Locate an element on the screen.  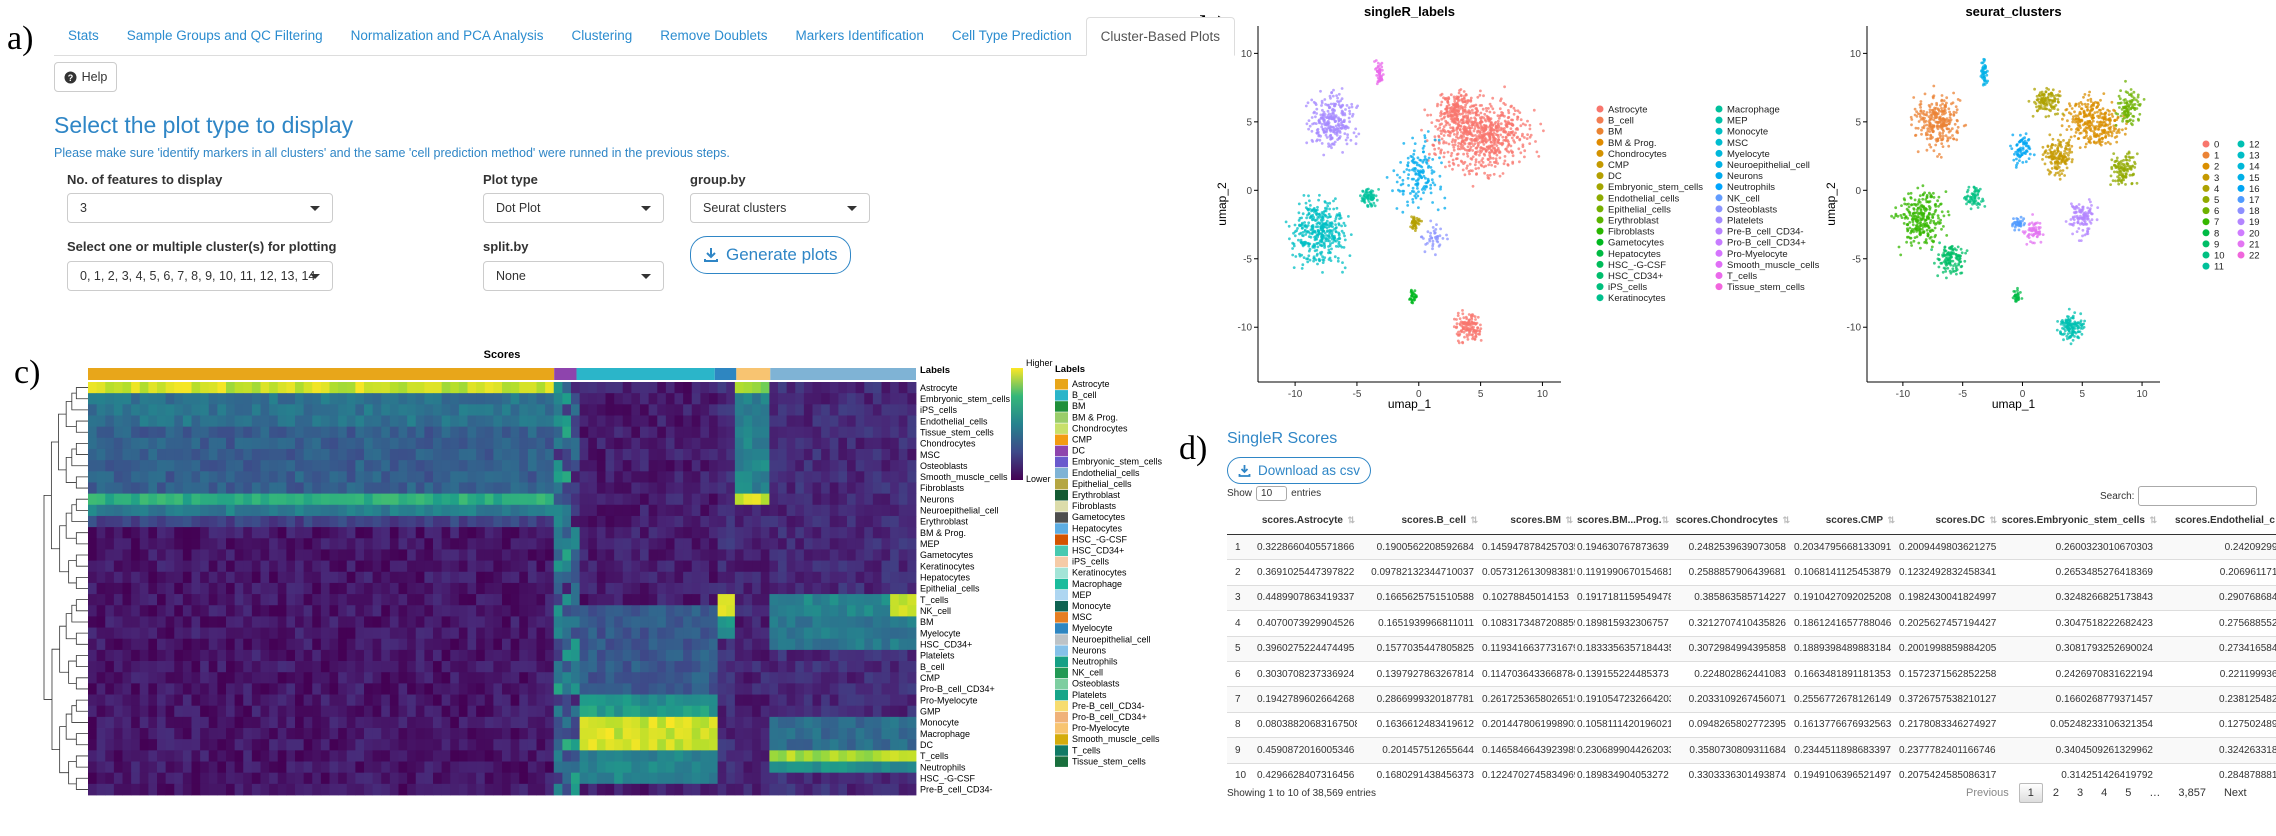
y-tick-label: 0 is located at coordinates (1249, 191).